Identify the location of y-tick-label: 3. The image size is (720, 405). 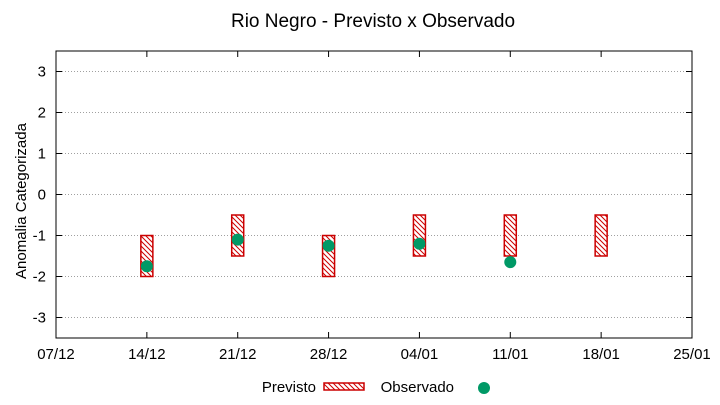
(42, 72).